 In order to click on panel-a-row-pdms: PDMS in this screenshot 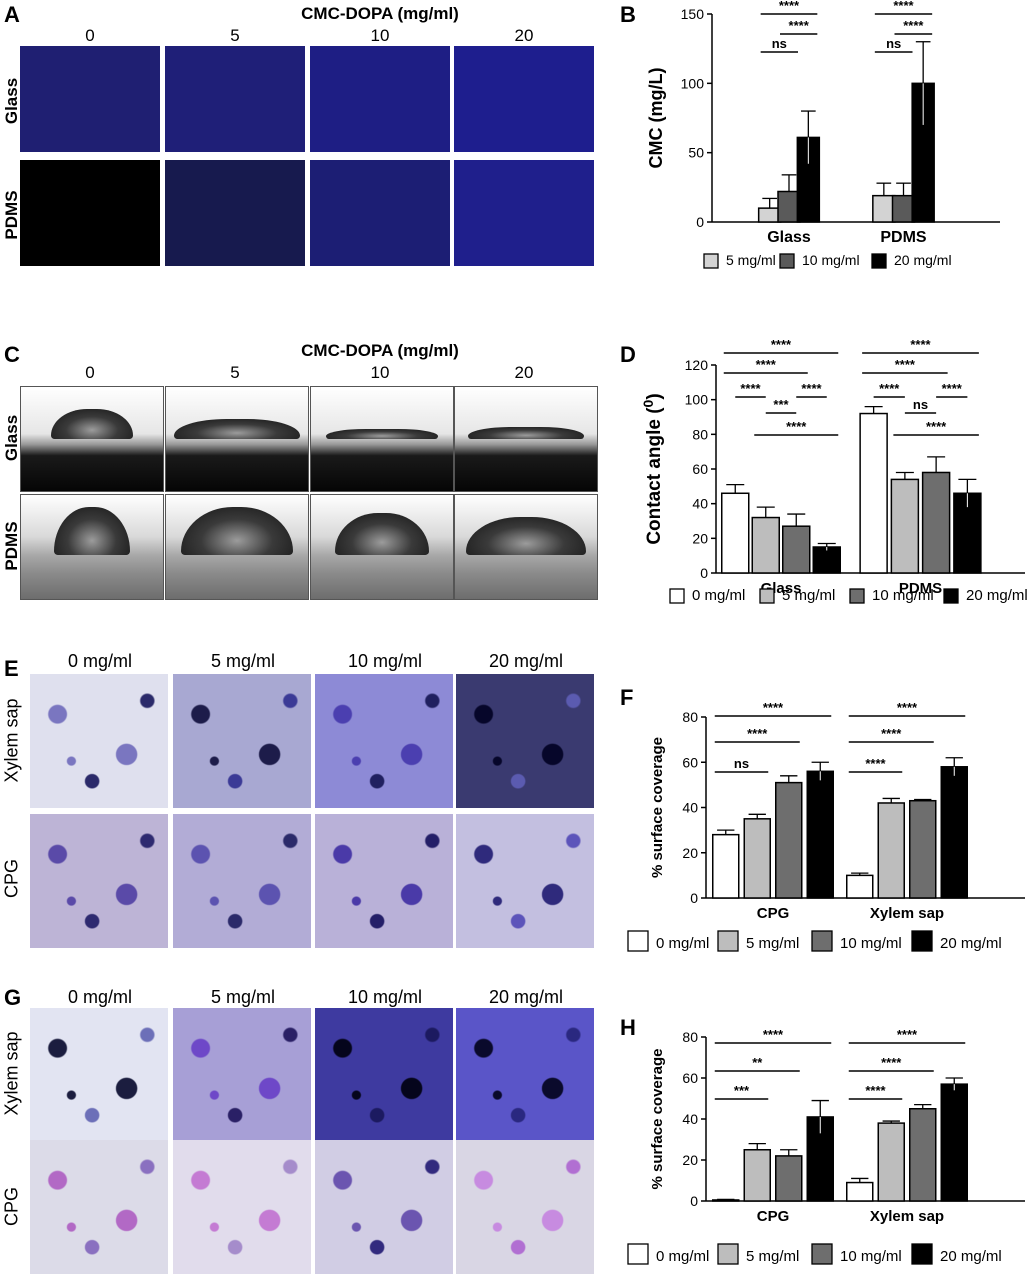, I will do `click(11, 215)`.